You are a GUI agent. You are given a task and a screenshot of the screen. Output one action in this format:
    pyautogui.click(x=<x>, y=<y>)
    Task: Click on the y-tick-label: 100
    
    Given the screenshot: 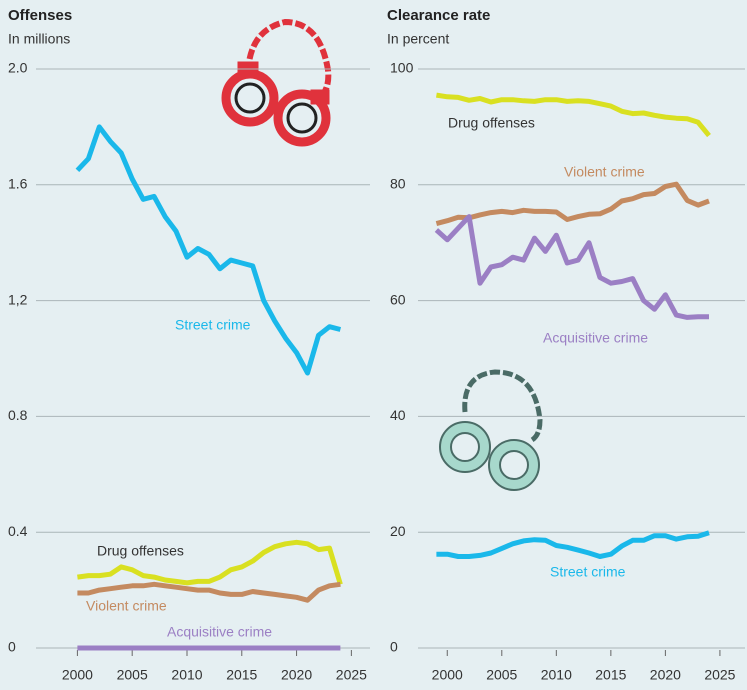 What is the action you would take?
    pyautogui.click(x=402, y=68)
    